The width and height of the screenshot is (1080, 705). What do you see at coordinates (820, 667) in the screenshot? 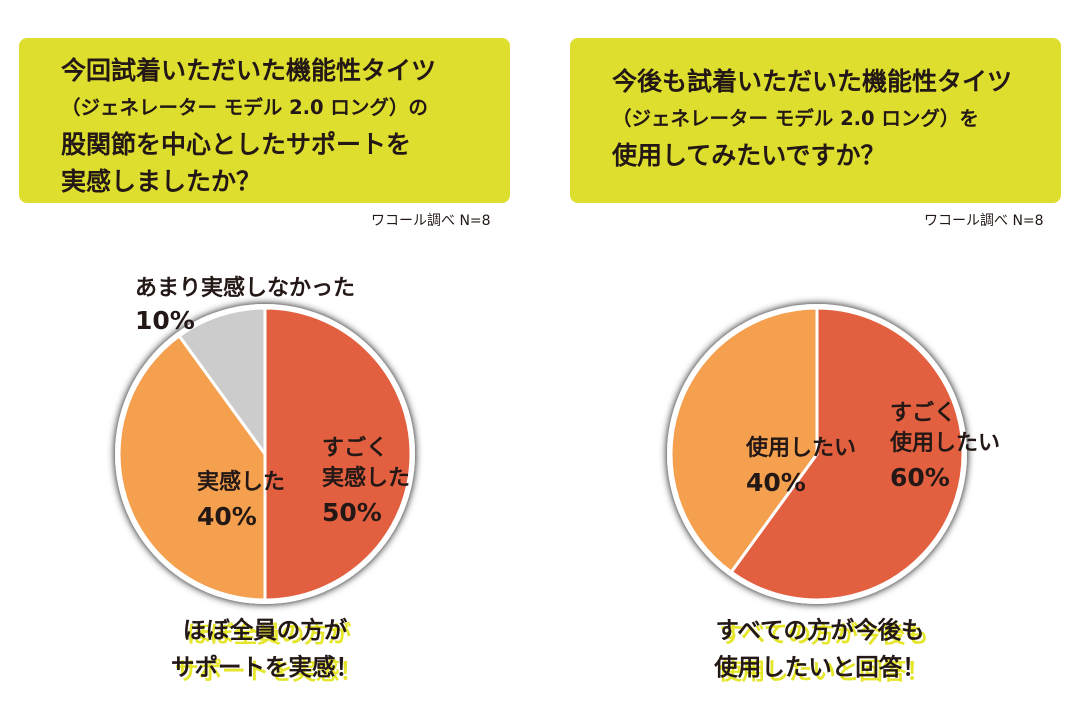
I see `callout-line: 使用したいと回答！` at bounding box center [820, 667].